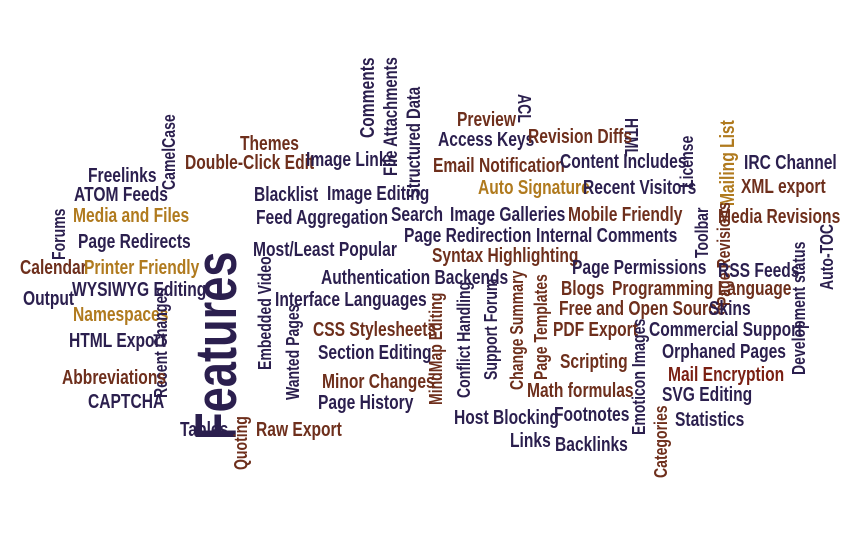 Image resolution: width=851 pixels, height=546 pixels. What do you see at coordinates (541, 327) in the screenshot?
I see `word-page-templates: Page Templates` at bounding box center [541, 327].